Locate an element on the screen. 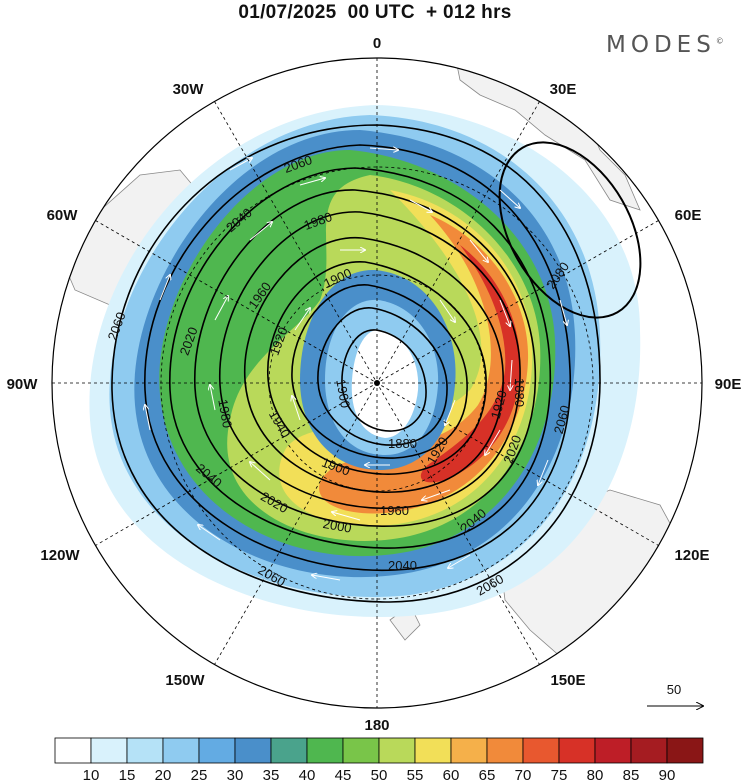  colorbar-label: 40 is located at coordinates (307, 774).